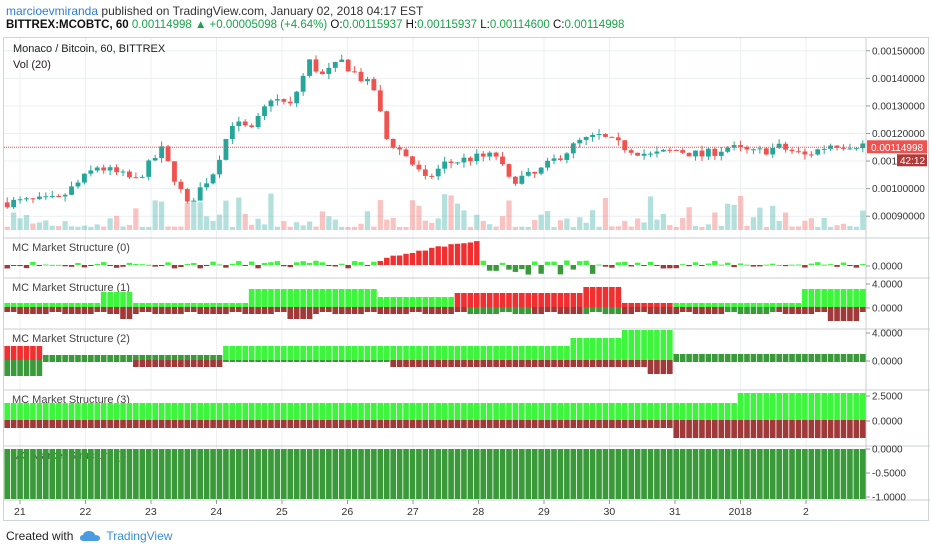  I want to click on indicator-tick-label: 4.0000, so click(887, 285).